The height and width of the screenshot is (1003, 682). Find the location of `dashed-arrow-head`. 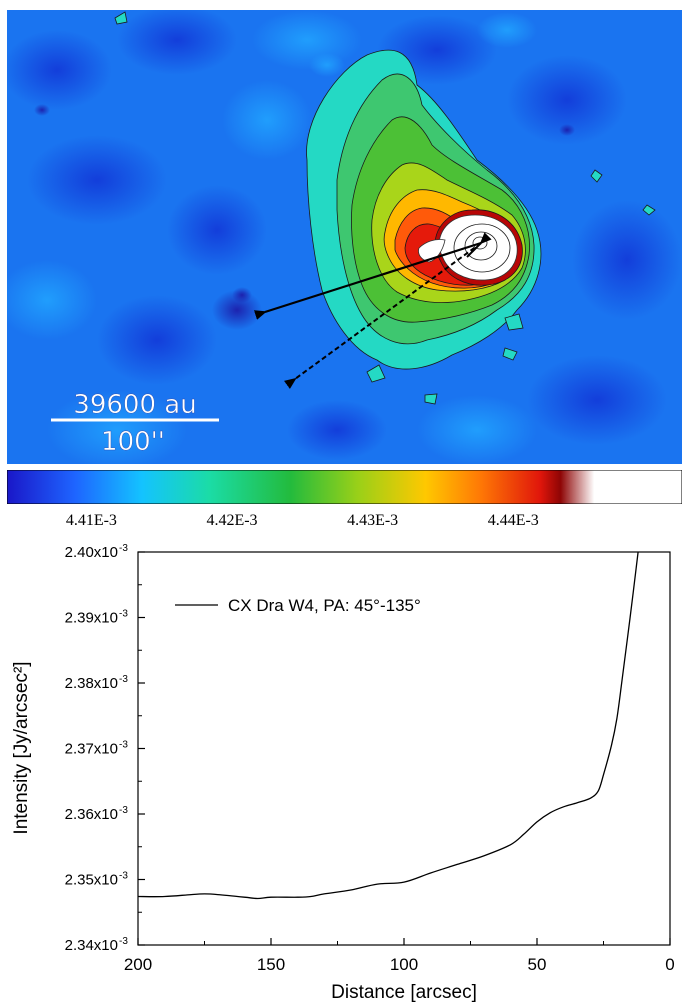

dashed-arrow-head is located at coordinates (479, 245).